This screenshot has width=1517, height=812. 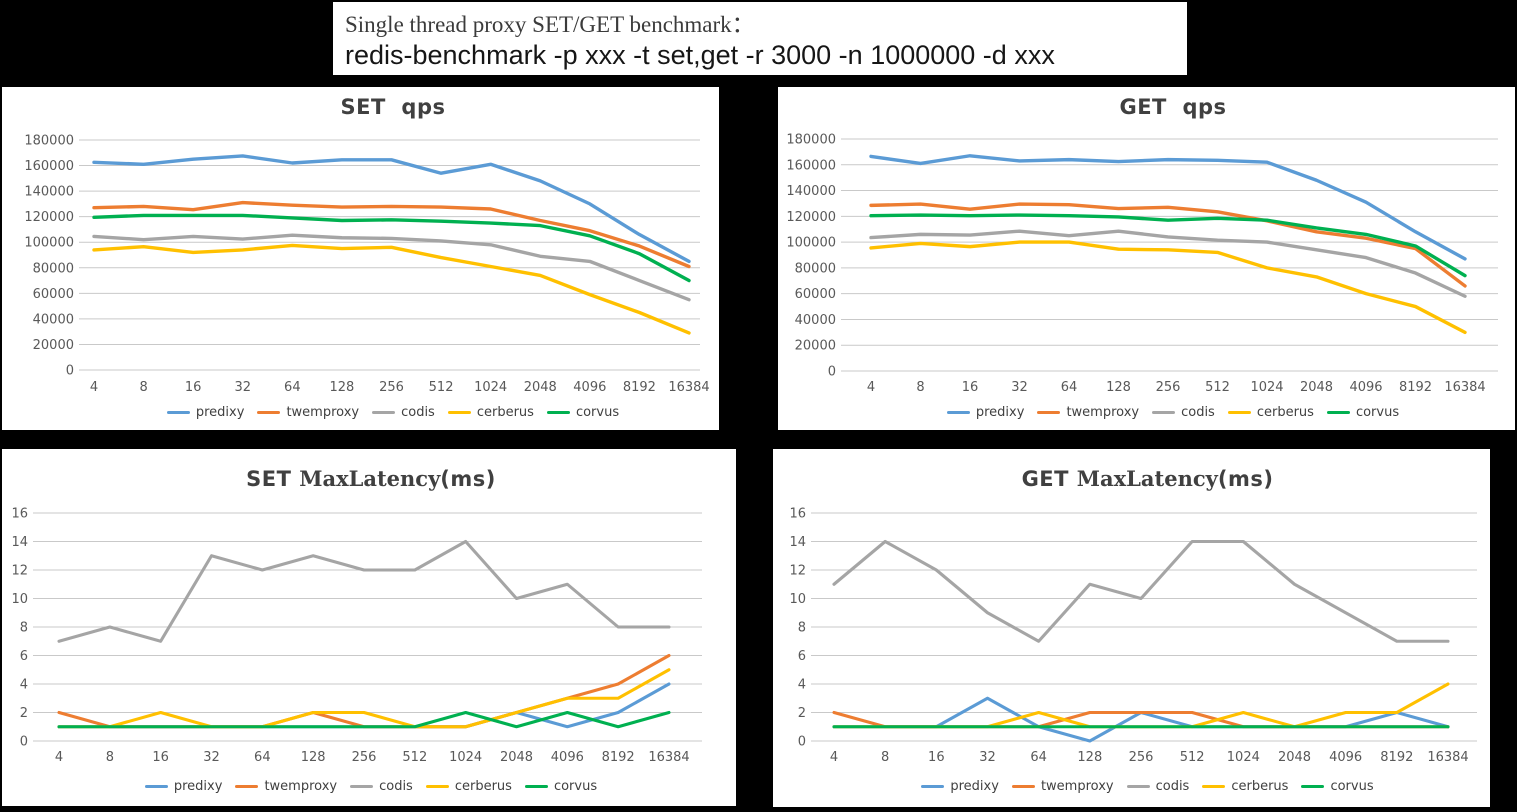 I want to click on legend-item-twemproxy: twemproxy, so click(x=1062, y=786).